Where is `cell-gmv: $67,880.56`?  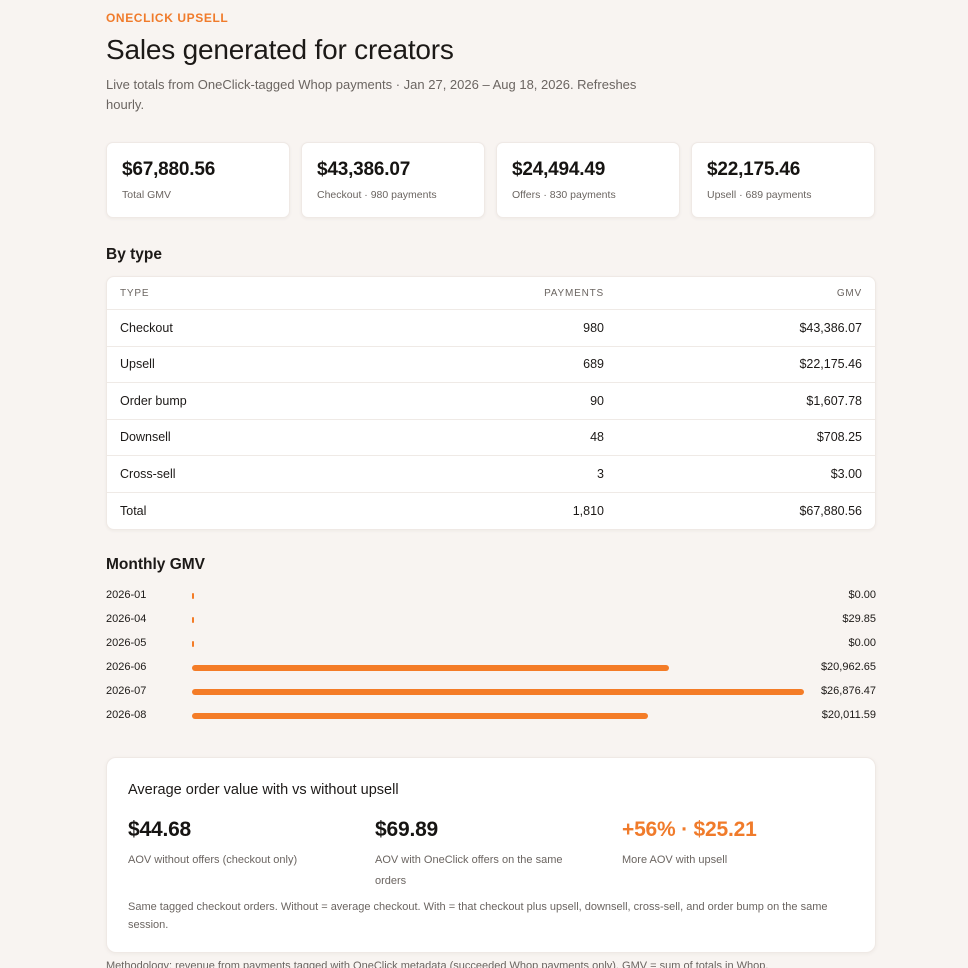
cell-gmv: $67,880.56 is located at coordinates (830, 510).